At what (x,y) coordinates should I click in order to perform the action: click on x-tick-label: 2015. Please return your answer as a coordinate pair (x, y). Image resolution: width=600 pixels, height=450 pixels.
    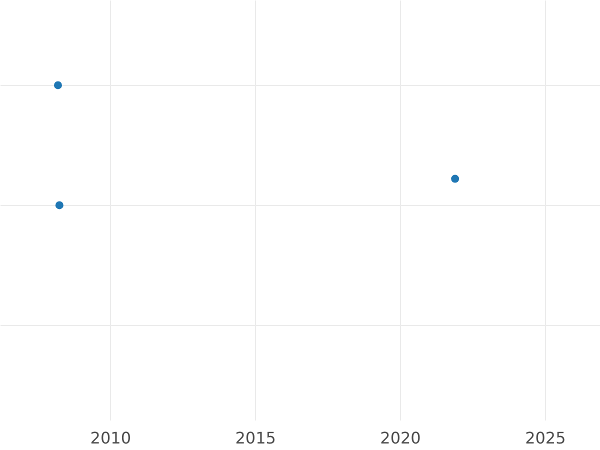
    Looking at the image, I should click on (255, 438).